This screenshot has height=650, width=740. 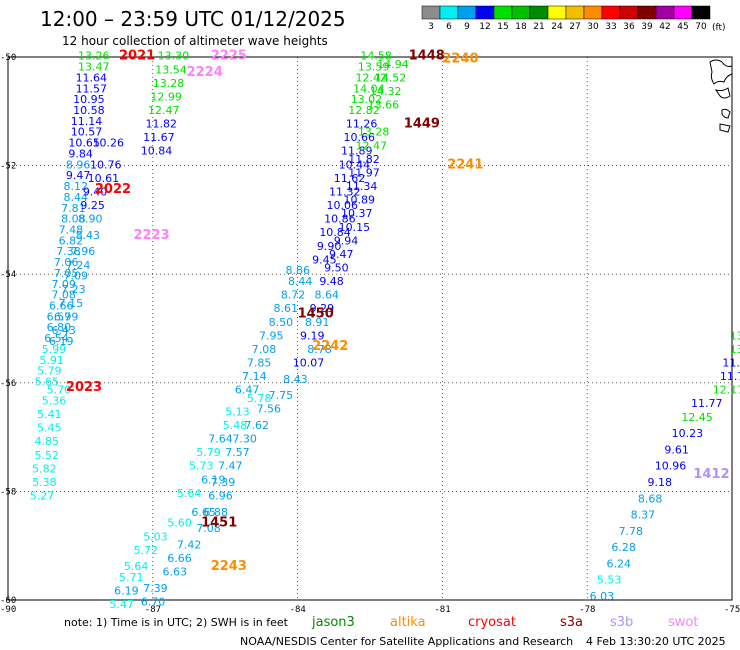 I want to click on wave-height-value: 13.47, so click(x=94, y=67).